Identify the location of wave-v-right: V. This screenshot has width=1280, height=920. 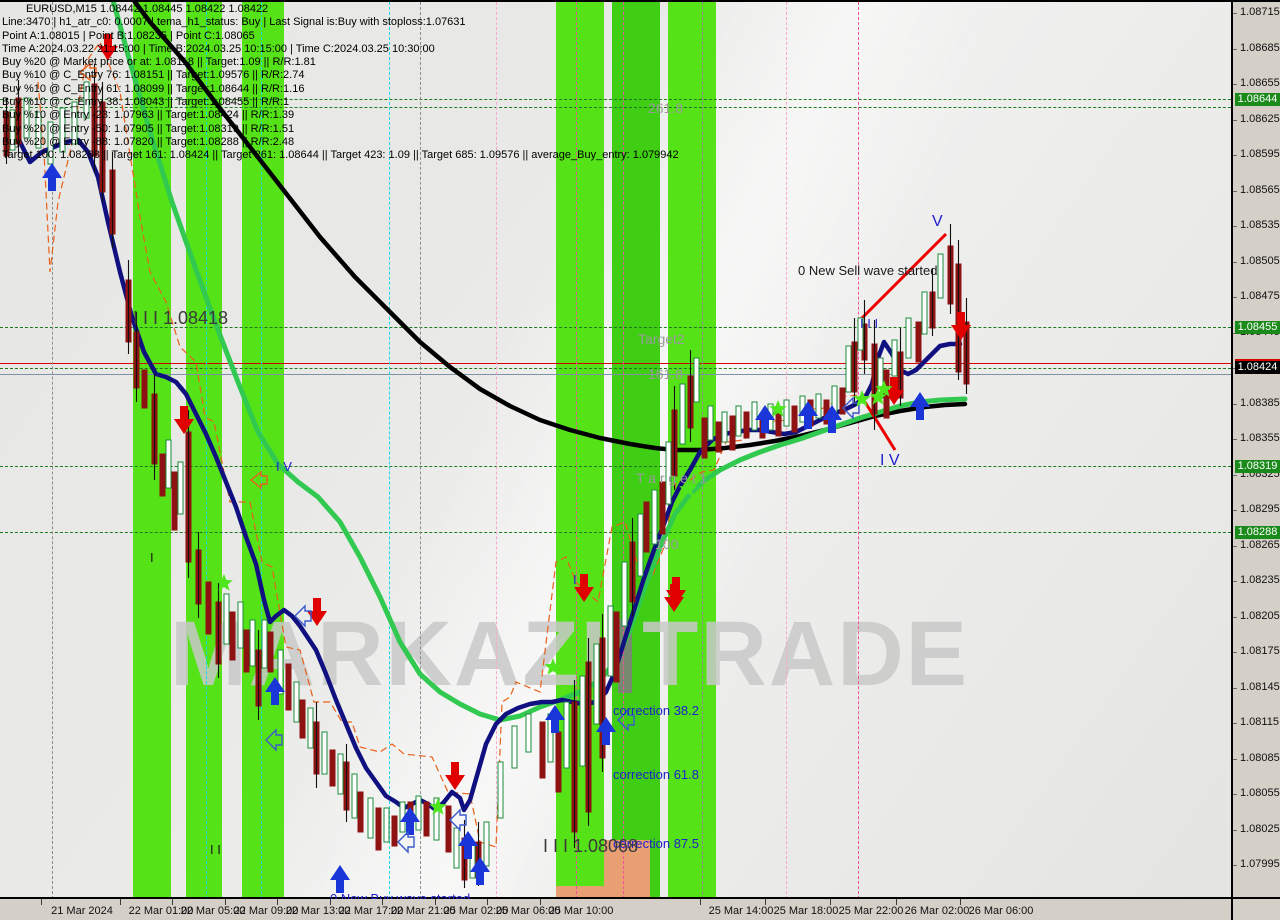
(937, 221).